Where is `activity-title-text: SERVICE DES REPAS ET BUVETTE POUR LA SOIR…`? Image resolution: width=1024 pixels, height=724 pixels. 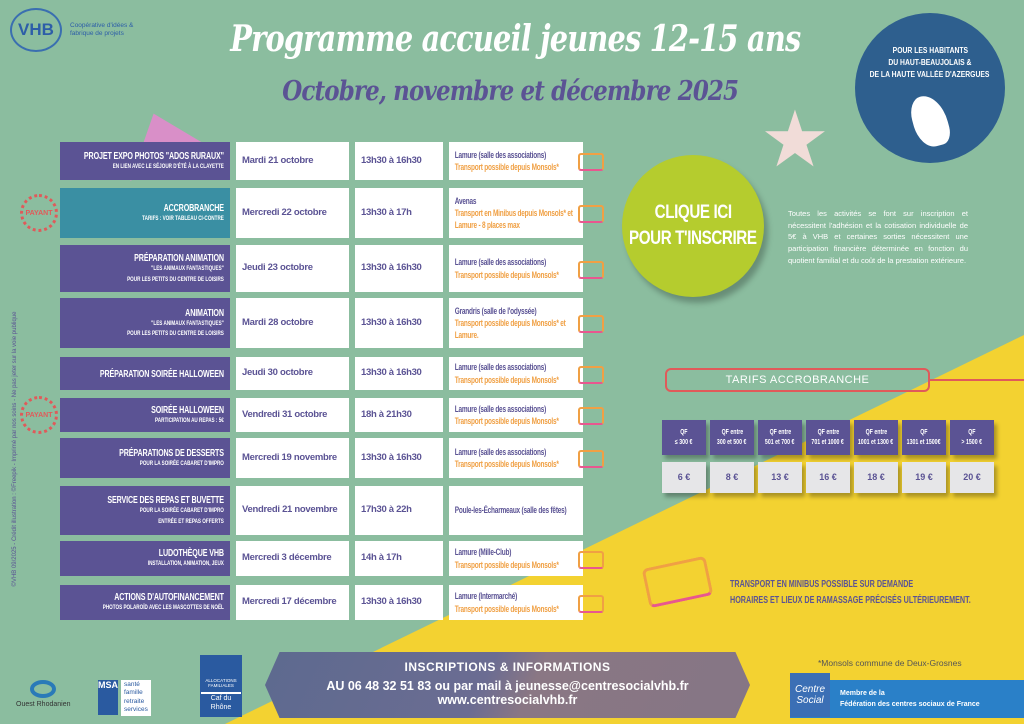
activity-title-text: SERVICE DES REPAS ET BUVETTE POUR LA SOIR… is located at coordinates (145, 510).